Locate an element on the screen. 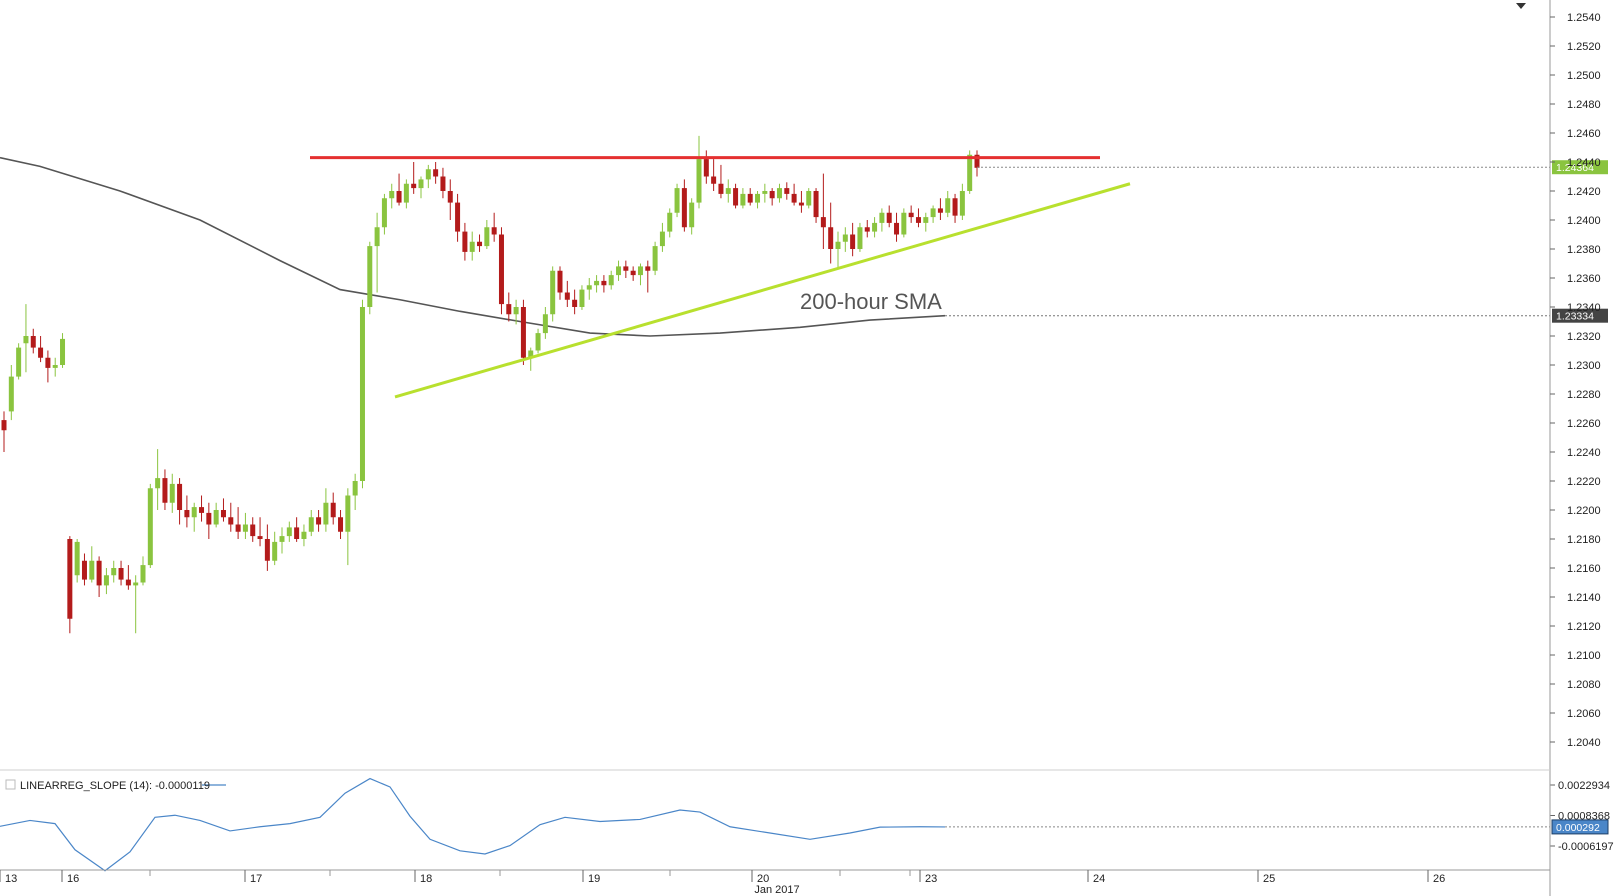  x-tick-label: 25 is located at coordinates (1269, 879).